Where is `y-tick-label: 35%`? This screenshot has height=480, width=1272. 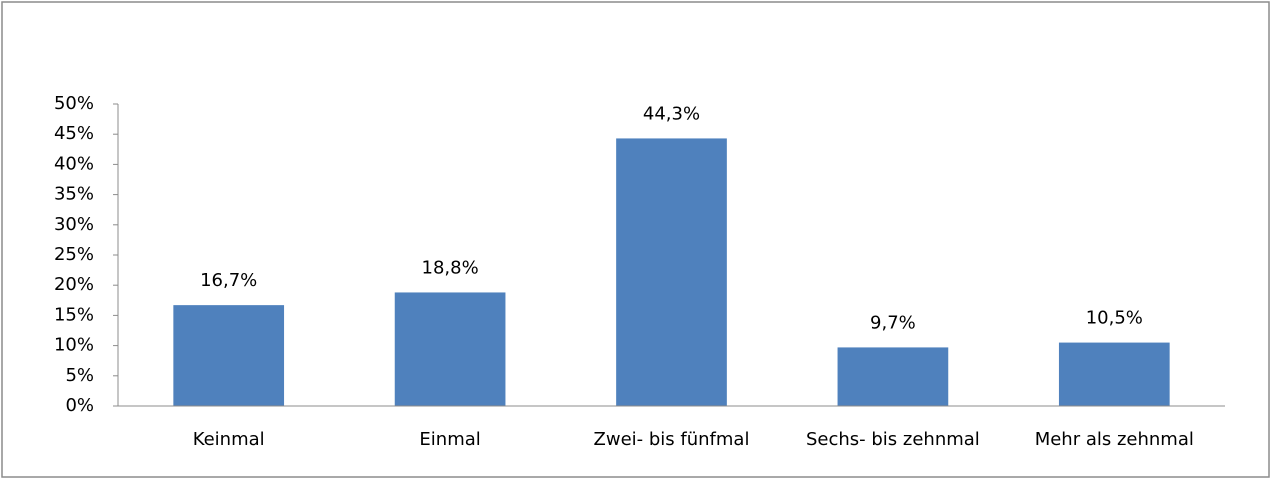
y-tick-label: 35% is located at coordinates (74, 194).